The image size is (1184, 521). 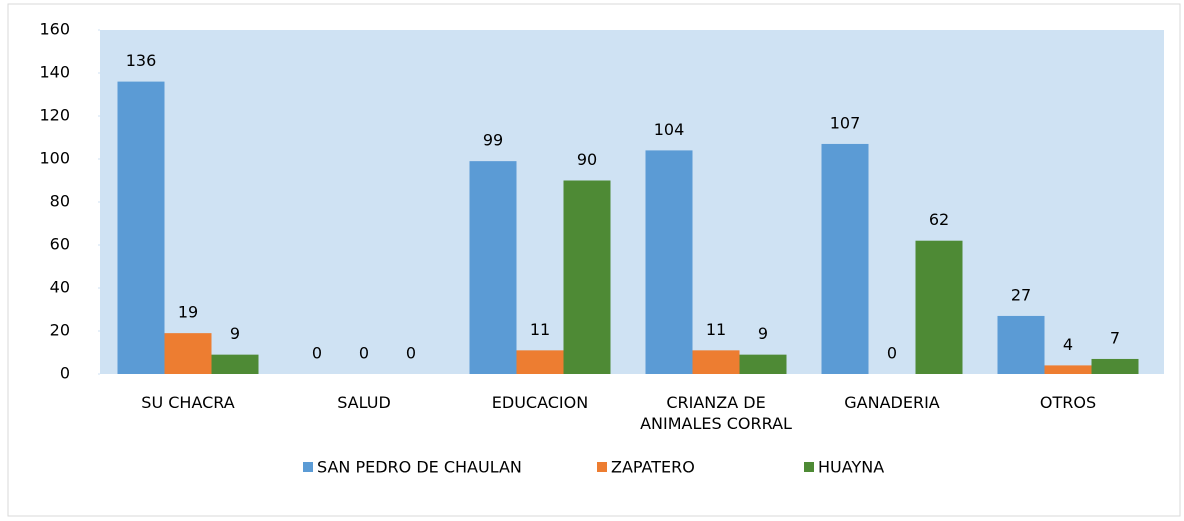 What do you see at coordinates (1068, 344) in the screenshot?
I see `data-label: 4` at bounding box center [1068, 344].